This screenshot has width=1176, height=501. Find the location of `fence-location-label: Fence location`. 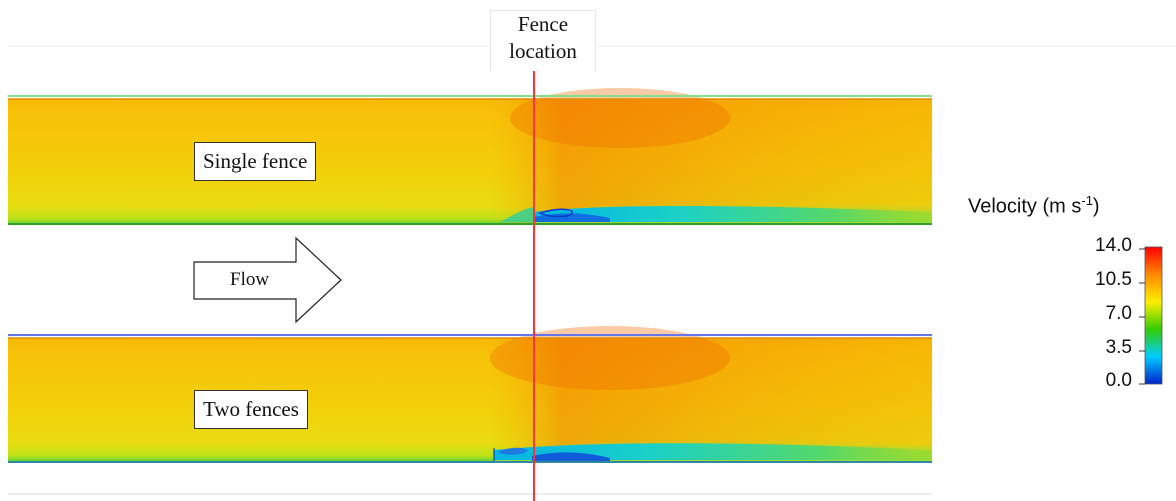

fence-location-label: Fence location is located at coordinates (543, 40).